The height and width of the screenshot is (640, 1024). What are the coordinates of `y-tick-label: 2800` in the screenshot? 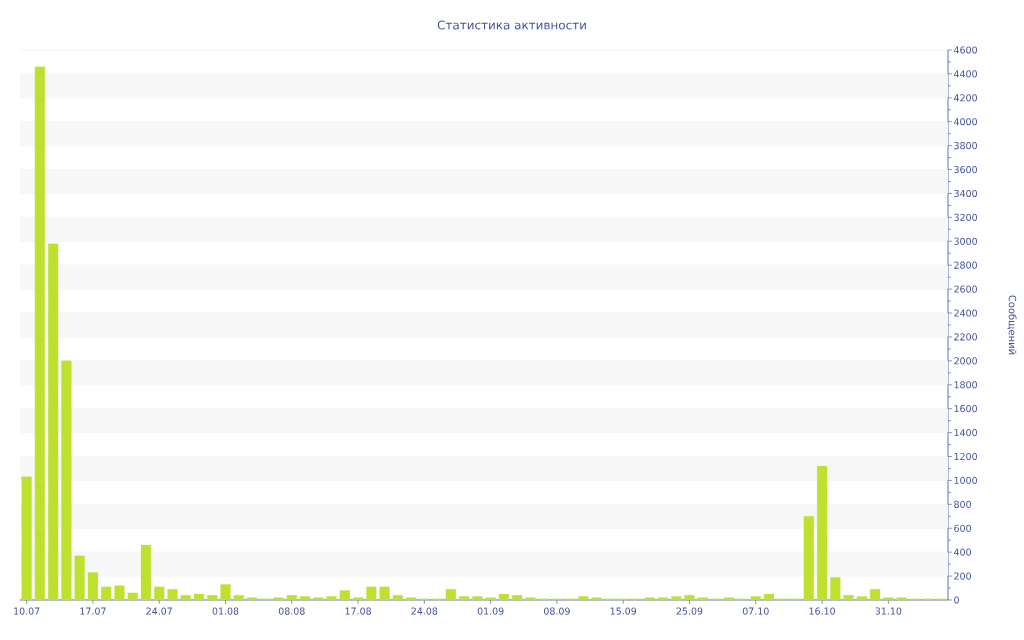 It's located at (965, 265).